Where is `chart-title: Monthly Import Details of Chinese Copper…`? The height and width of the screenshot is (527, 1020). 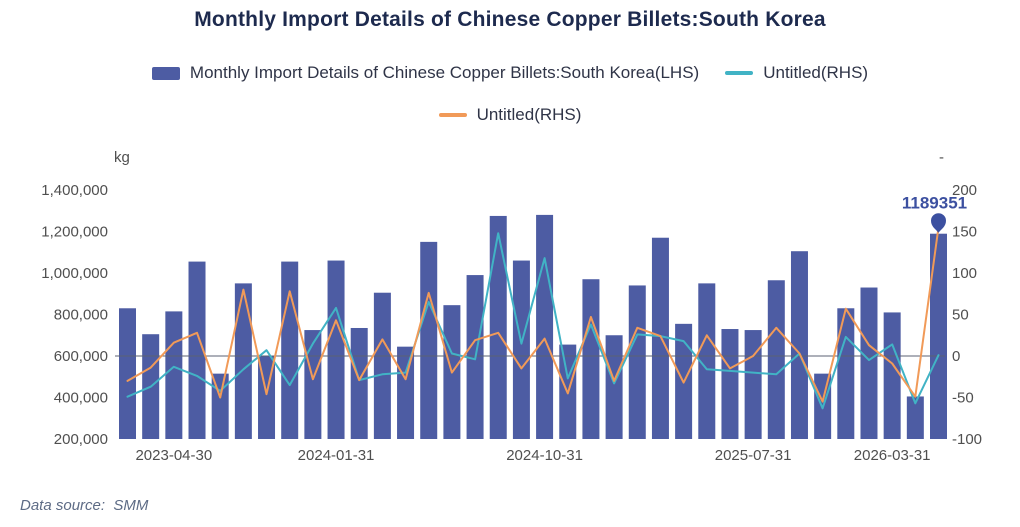 chart-title: Monthly Import Details of Chinese Copper… is located at coordinates (510, 19).